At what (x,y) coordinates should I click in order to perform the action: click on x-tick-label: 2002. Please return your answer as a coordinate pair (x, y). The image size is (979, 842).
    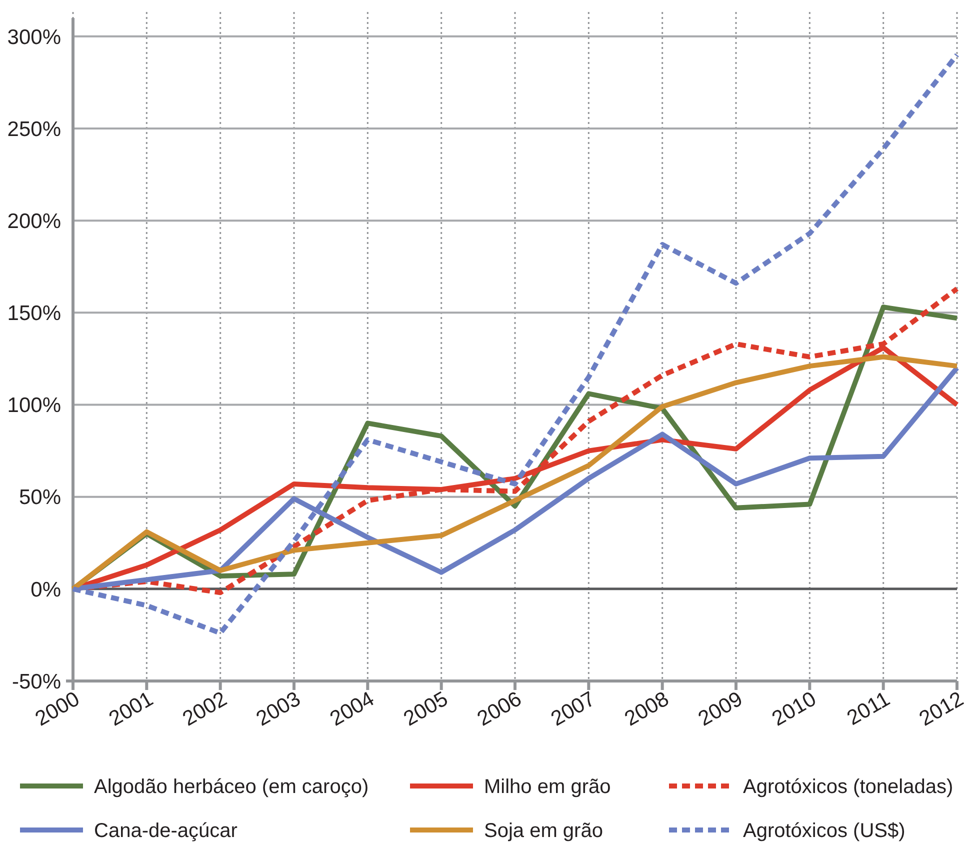
    Looking at the image, I should click on (204, 709).